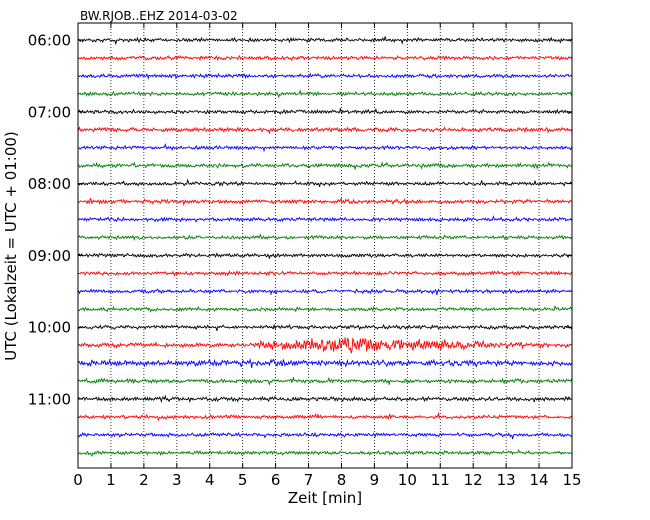 This screenshot has height=520, width=650. Describe the element at coordinates (375, 480) in the screenshot. I see `x-tick-label: 9` at that location.